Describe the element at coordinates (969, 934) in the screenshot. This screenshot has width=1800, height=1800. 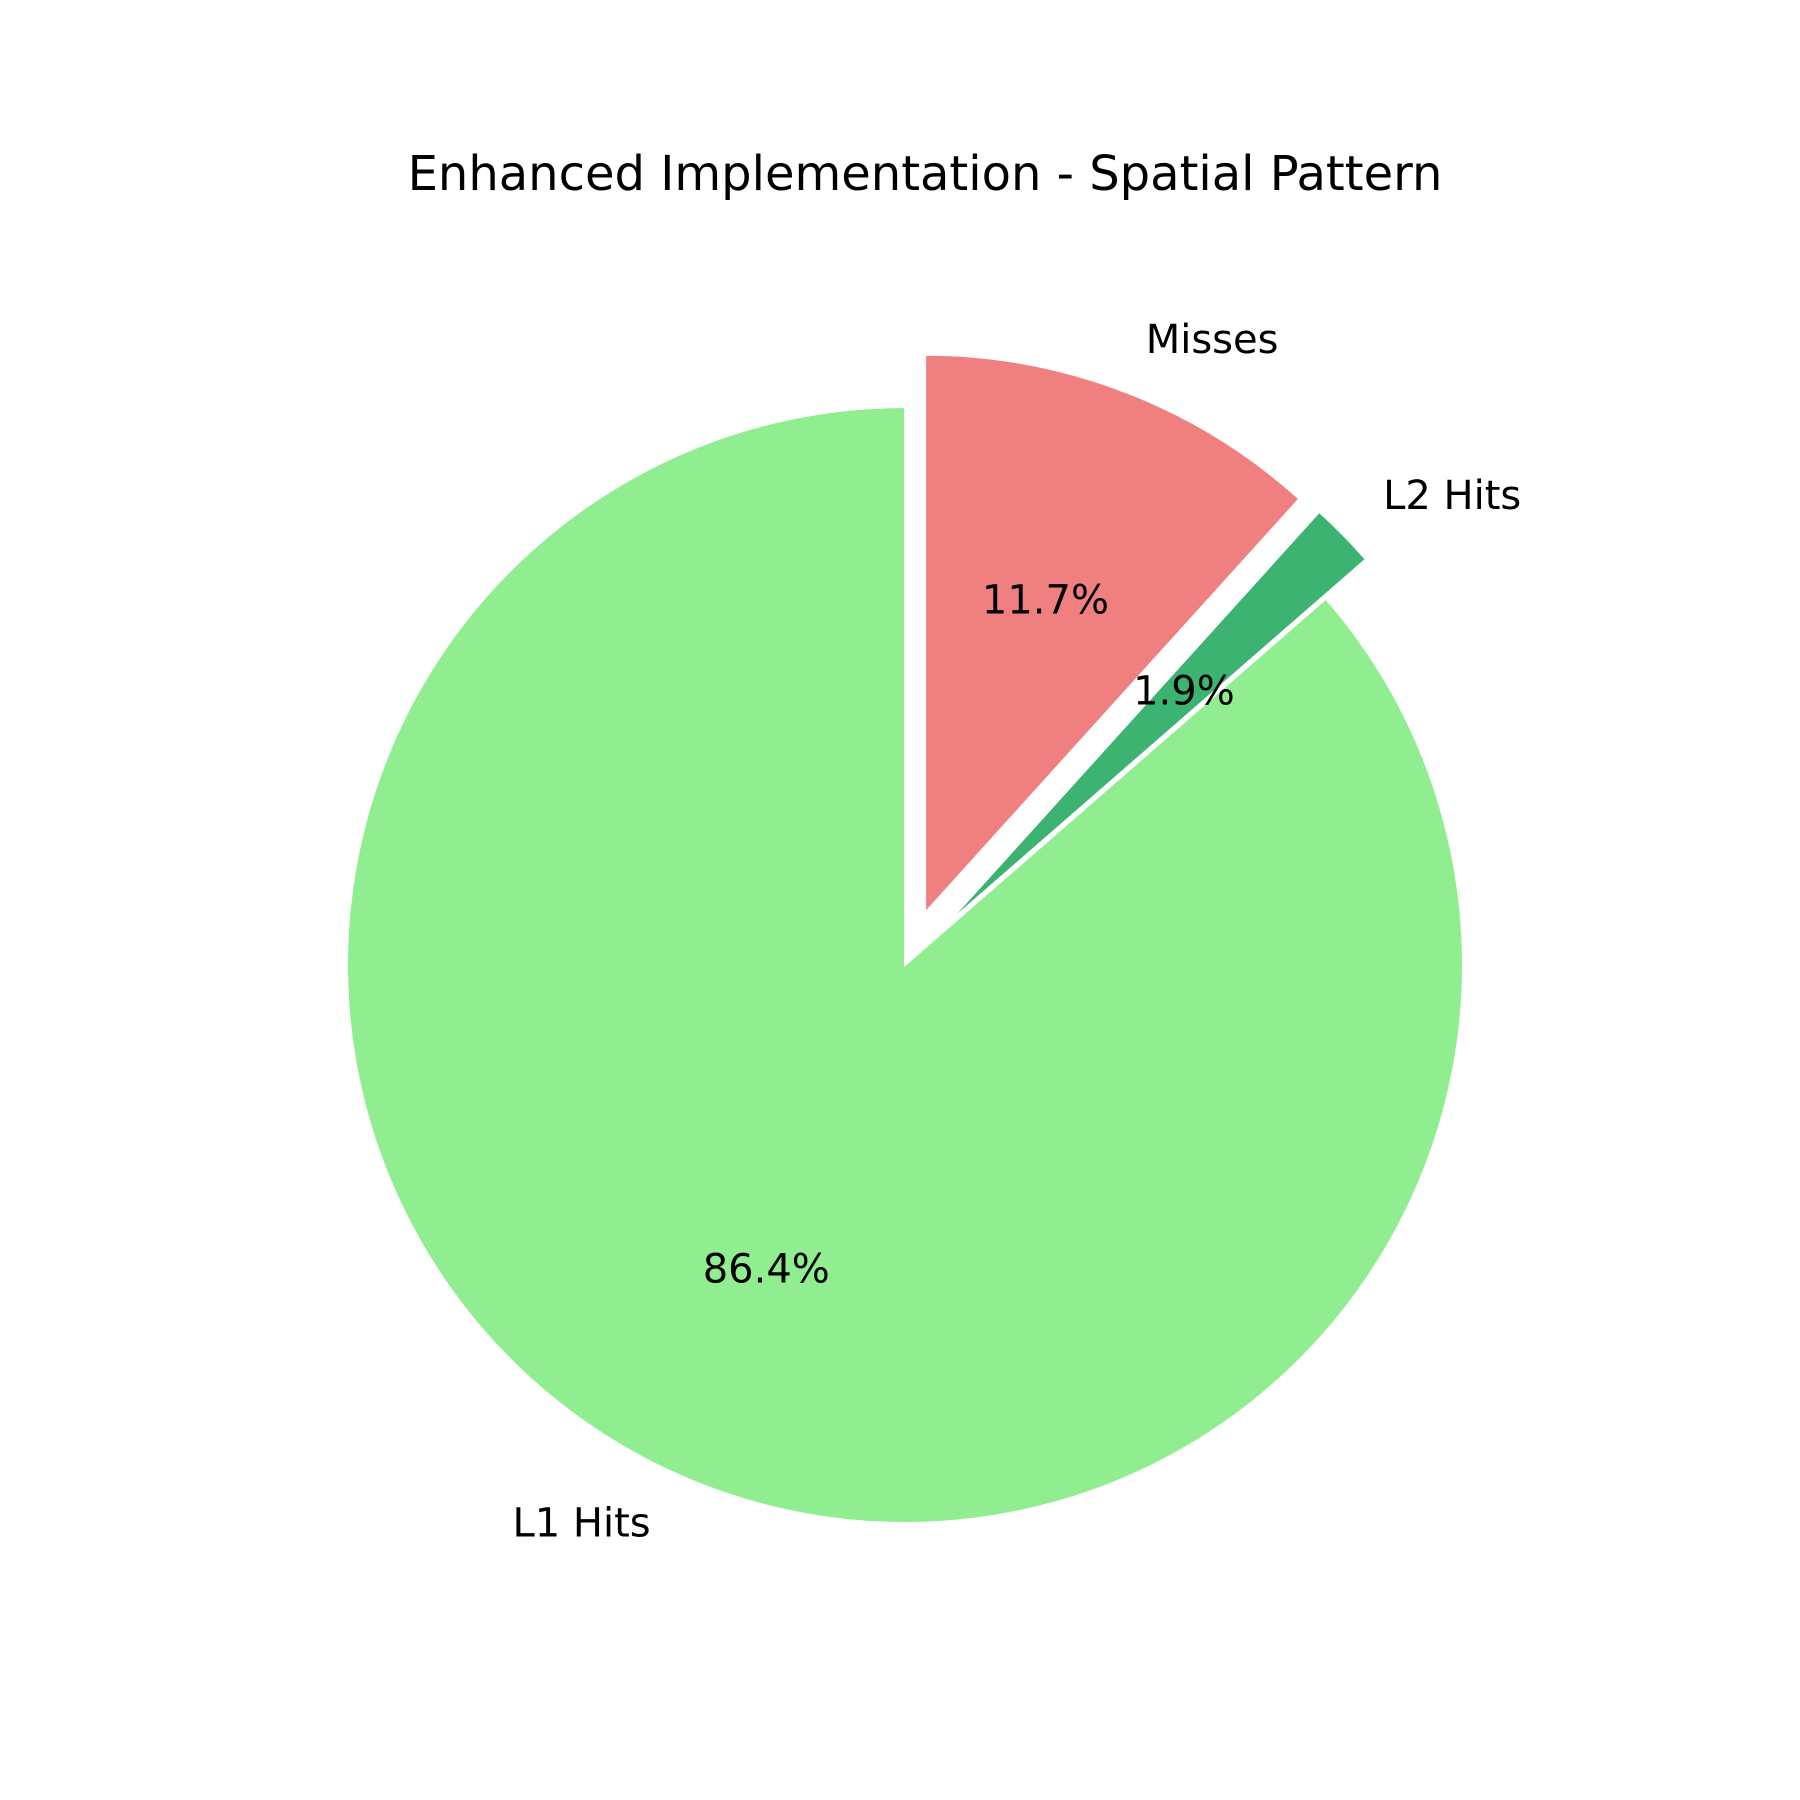
I see `percent-labels: 11.7% 1.9% 86.4%` at that location.